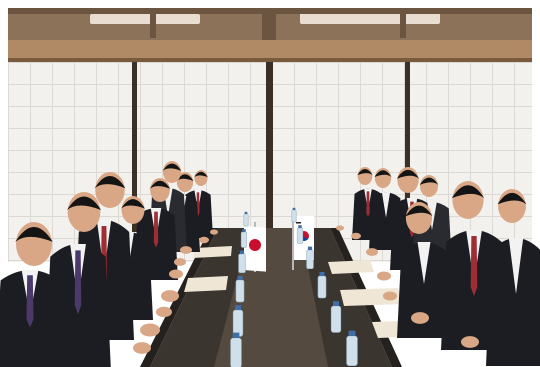 The image size is (540, 367). Describe the element at coordinates (255, 247) in the screenshot. I see `japan-flag` at that location.